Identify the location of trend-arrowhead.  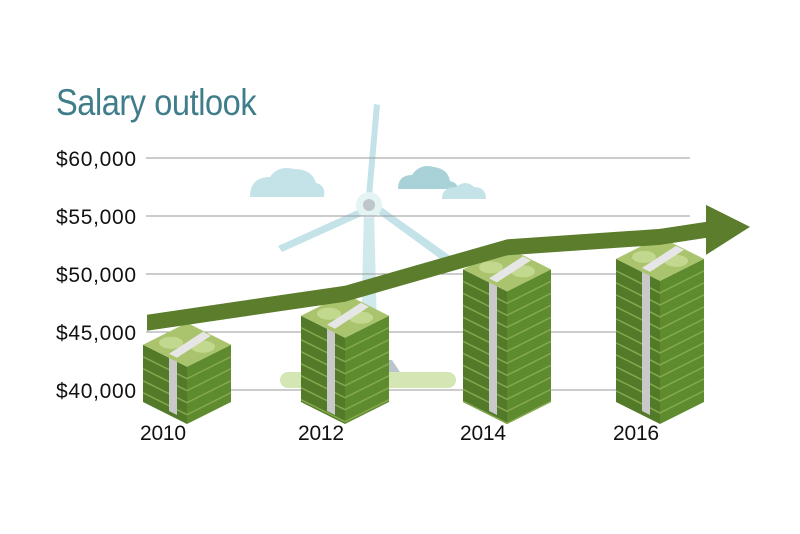
(728, 229).